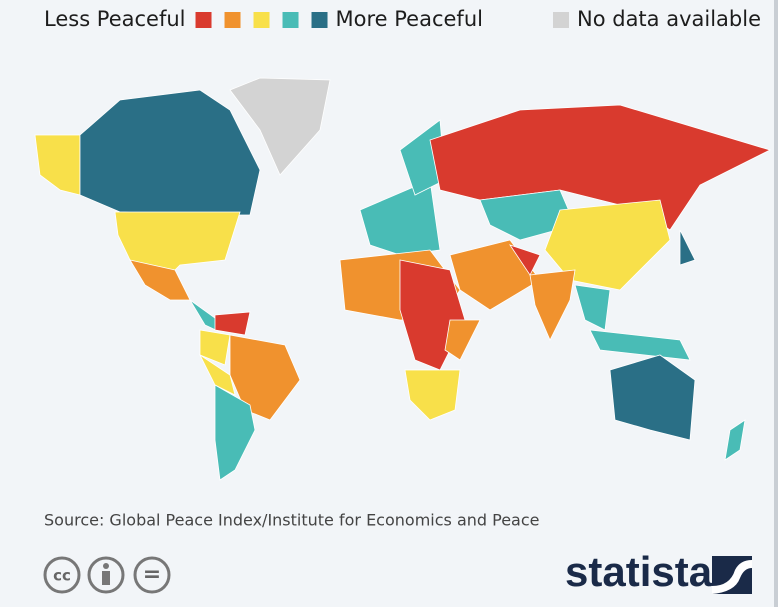 The height and width of the screenshot is (607, 778). Describe the element at coordinates (776, 303) in the screenshot. I see `edge` at that location.